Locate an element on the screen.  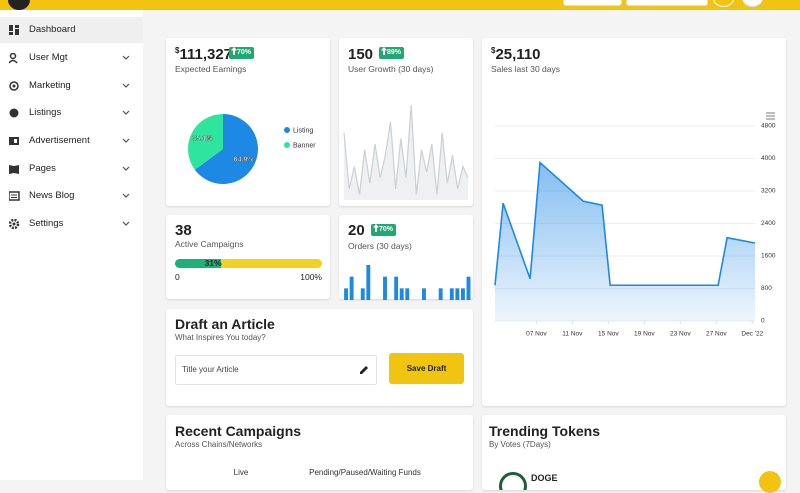
amount: 25,110 is located at coordinates (518, 54).